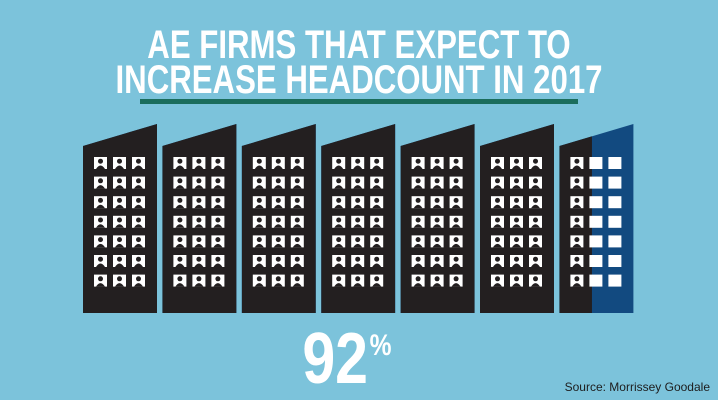 The image size is (718, 400). What do you see at coordinates (638, 387) in the screenshot?
I see `source: Source: Morrissey Goodale` at bounding box center [638, 387].